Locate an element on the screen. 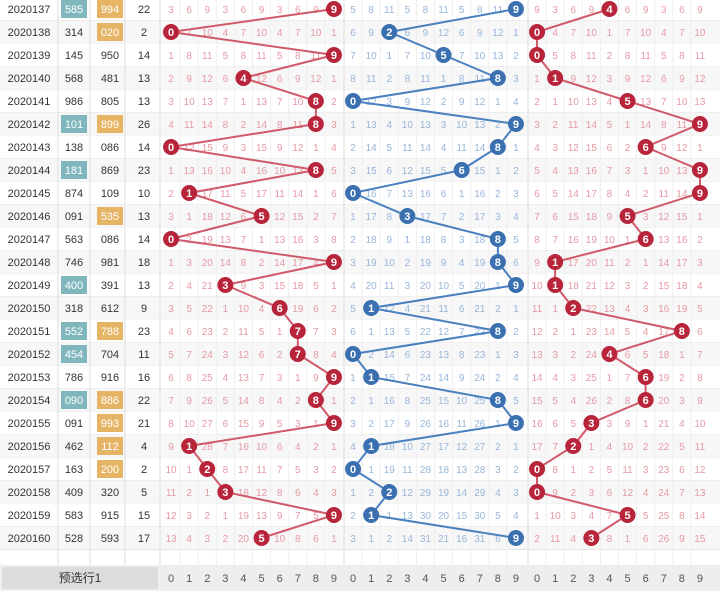 The image size is (720, 591). miss-count: 20 is located at coordinates (480, 286).